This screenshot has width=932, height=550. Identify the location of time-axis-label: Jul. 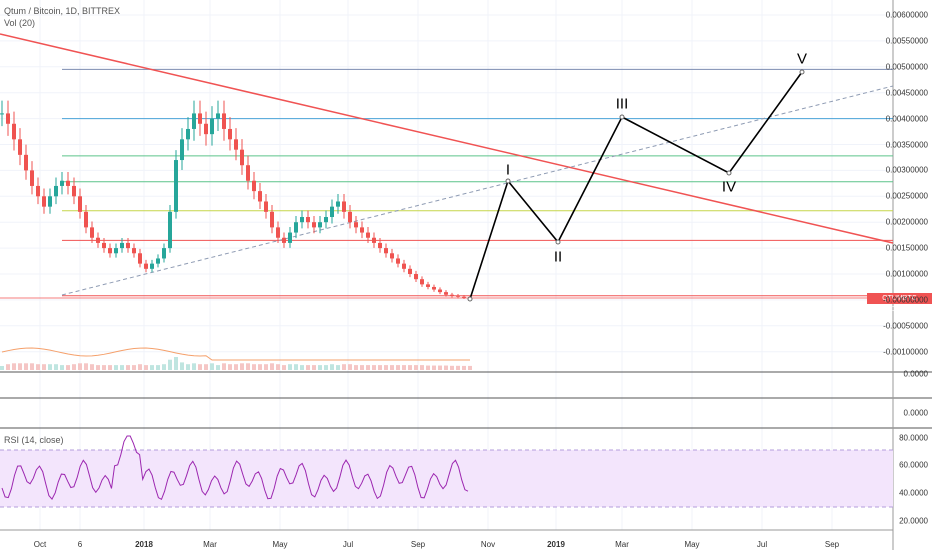
(348, 544).